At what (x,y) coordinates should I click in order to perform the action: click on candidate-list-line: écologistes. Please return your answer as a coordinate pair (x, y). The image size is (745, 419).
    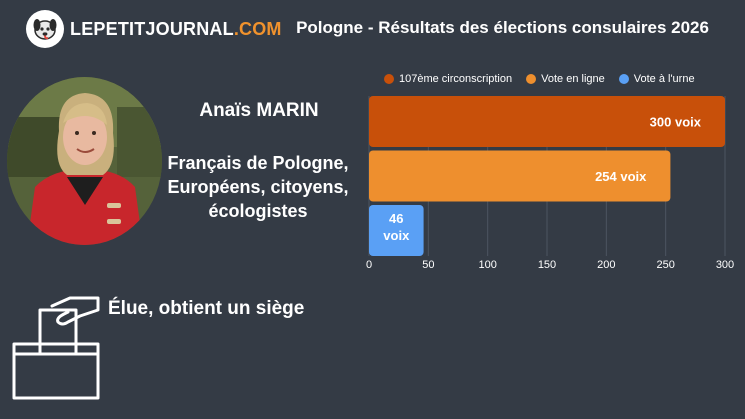
    Looking at the image, I should click on (258, 211).